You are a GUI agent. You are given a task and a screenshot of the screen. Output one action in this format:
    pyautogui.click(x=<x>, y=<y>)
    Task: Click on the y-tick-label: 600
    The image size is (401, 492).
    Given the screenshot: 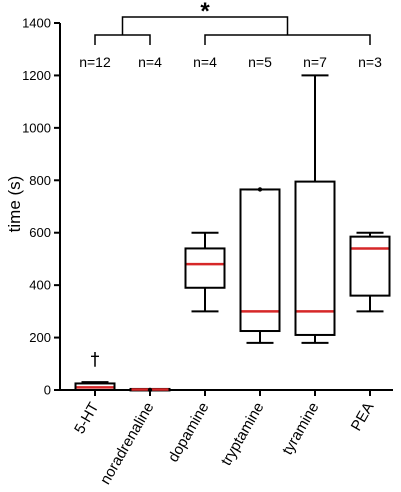 What is the action you would take?
    pyautogui.click(x=40, y=232)
    